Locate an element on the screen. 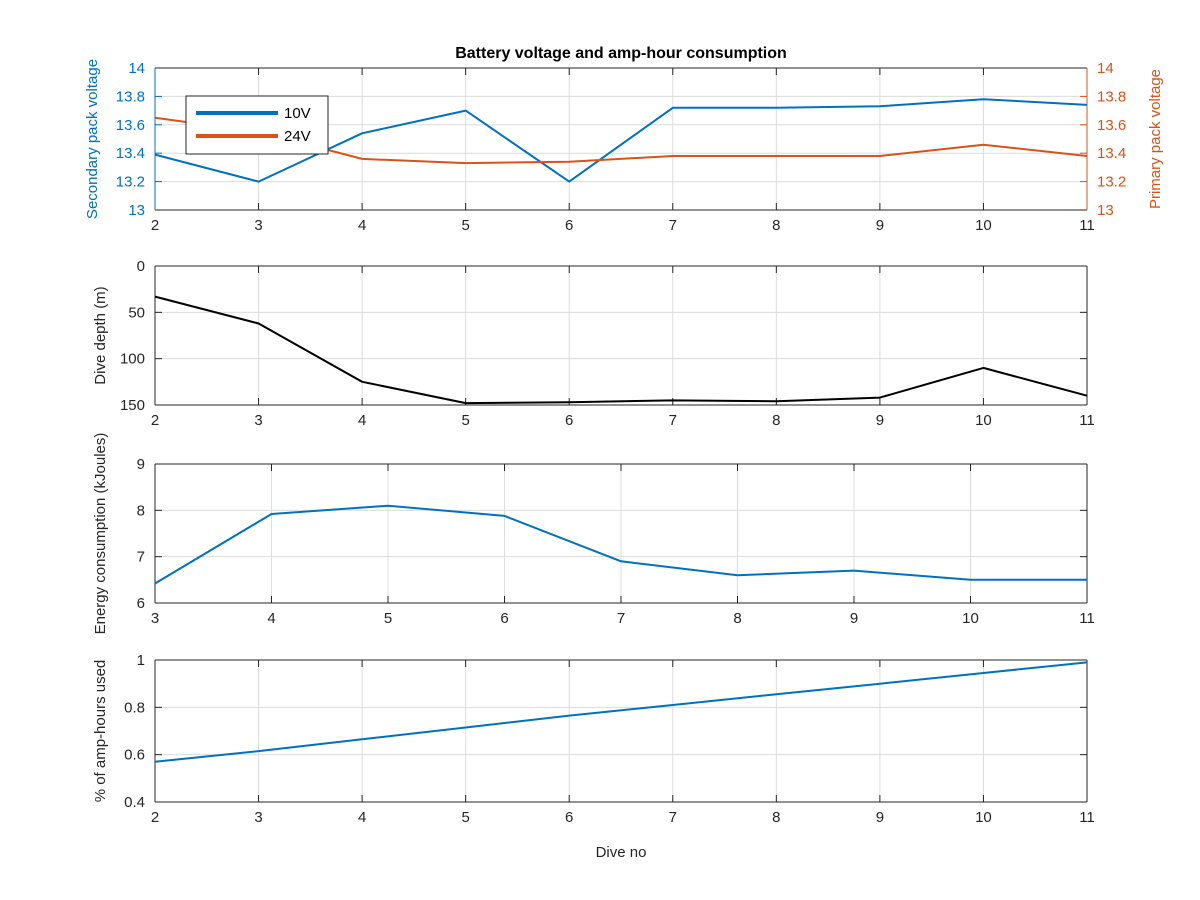 This screenshot has height=900, width=1200. y-tick-label: 50 is located at coordinates (136, 312).